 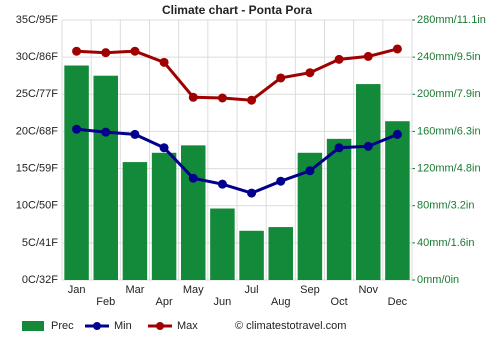 What do you see at coordinates (445, 206) in the screenshot?
I see `y2-tick-label: 80mm/3.2in` at bounding box center [445, 206].